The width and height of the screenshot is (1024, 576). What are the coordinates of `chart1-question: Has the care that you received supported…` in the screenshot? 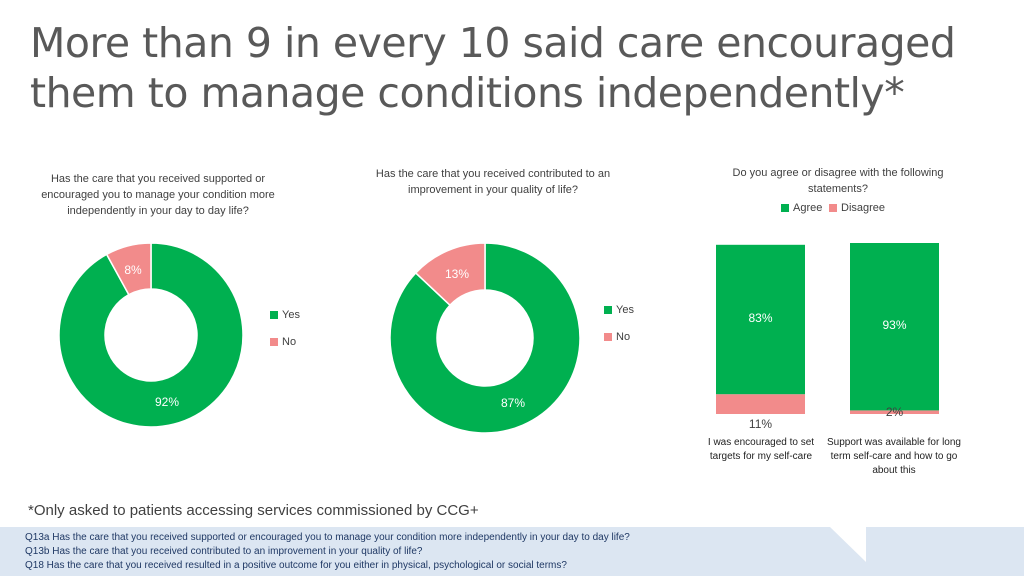 It's located at (158, 195).